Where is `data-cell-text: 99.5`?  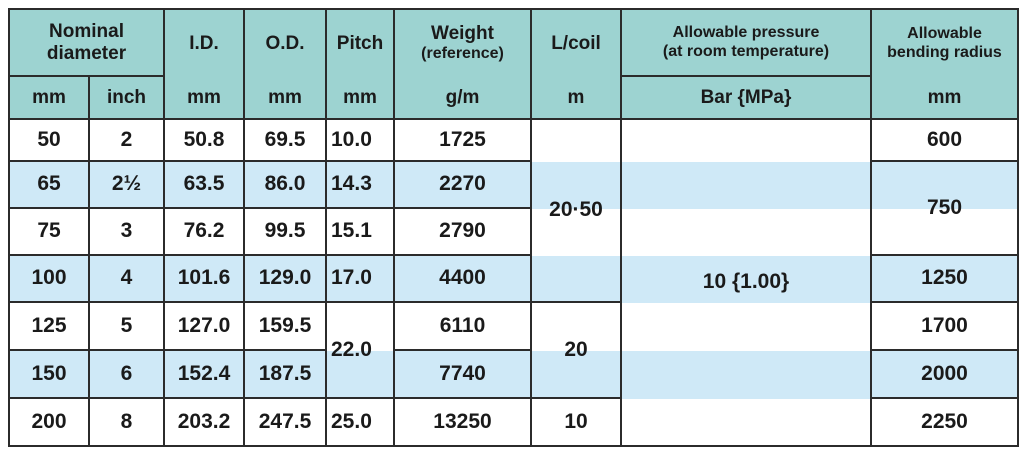
data-cell-text: 99.5 is located at coordinates (285, 231).